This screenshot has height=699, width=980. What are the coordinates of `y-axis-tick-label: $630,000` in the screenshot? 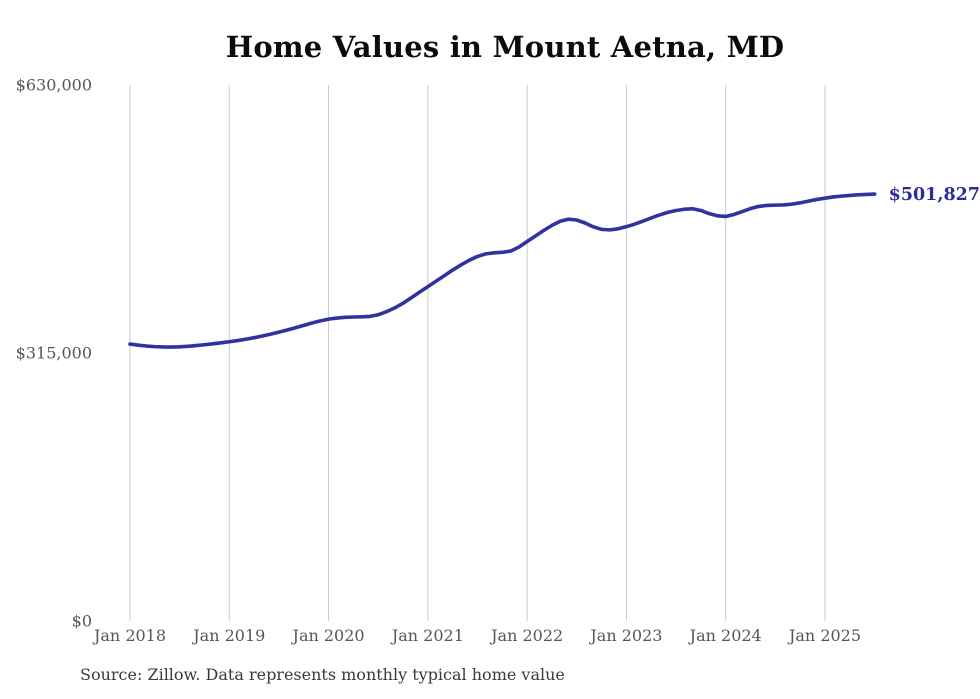 It's located at (54, 85).